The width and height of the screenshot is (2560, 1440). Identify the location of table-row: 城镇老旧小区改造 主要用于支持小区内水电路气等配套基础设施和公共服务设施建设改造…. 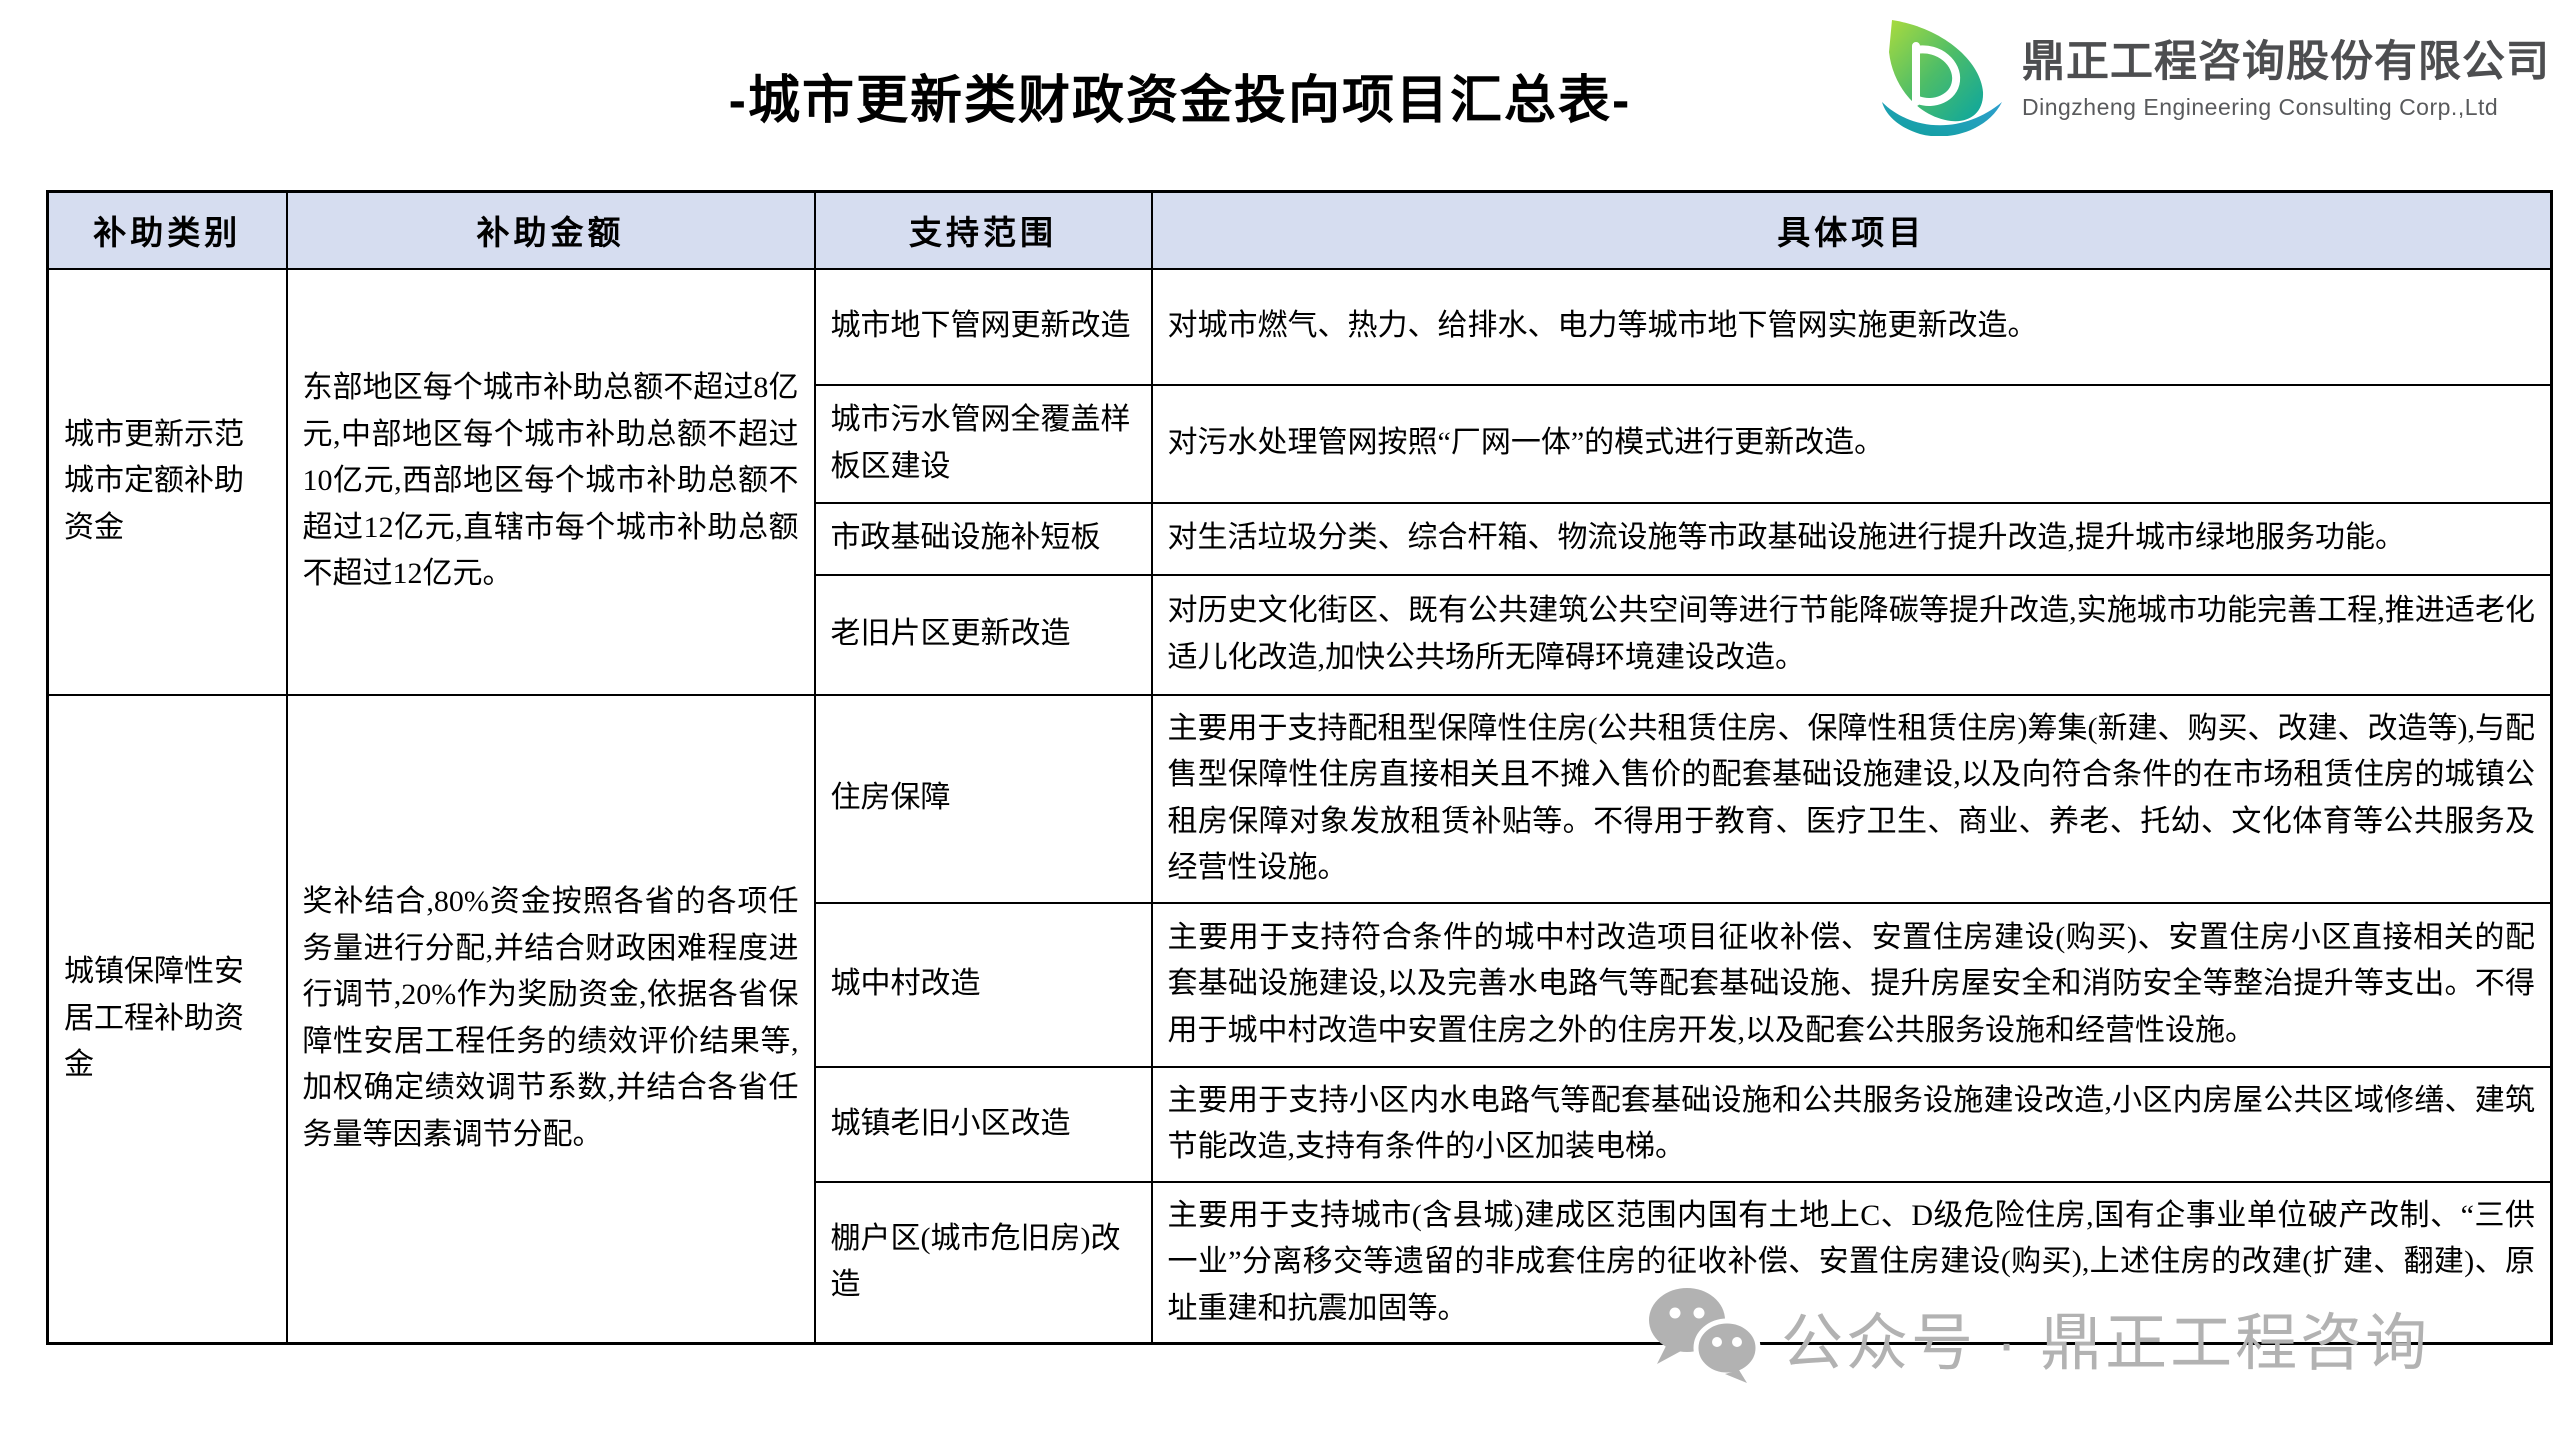
(1300, 1124).